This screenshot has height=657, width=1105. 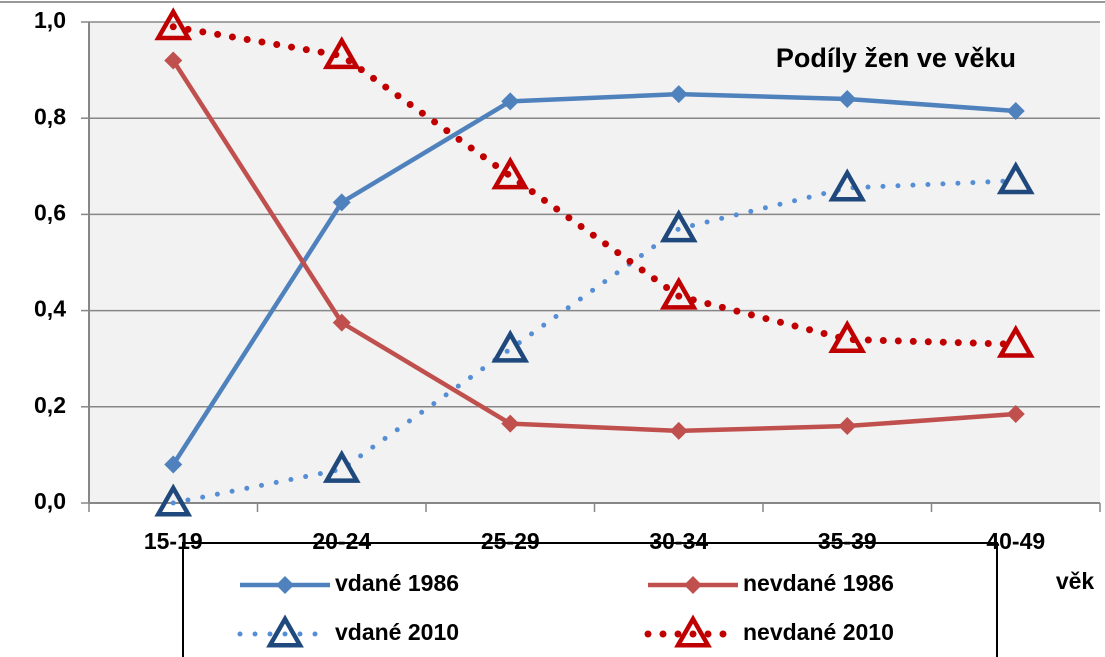 I want to click on legend-item: nevdané 1986, so click(x=771, y=583).